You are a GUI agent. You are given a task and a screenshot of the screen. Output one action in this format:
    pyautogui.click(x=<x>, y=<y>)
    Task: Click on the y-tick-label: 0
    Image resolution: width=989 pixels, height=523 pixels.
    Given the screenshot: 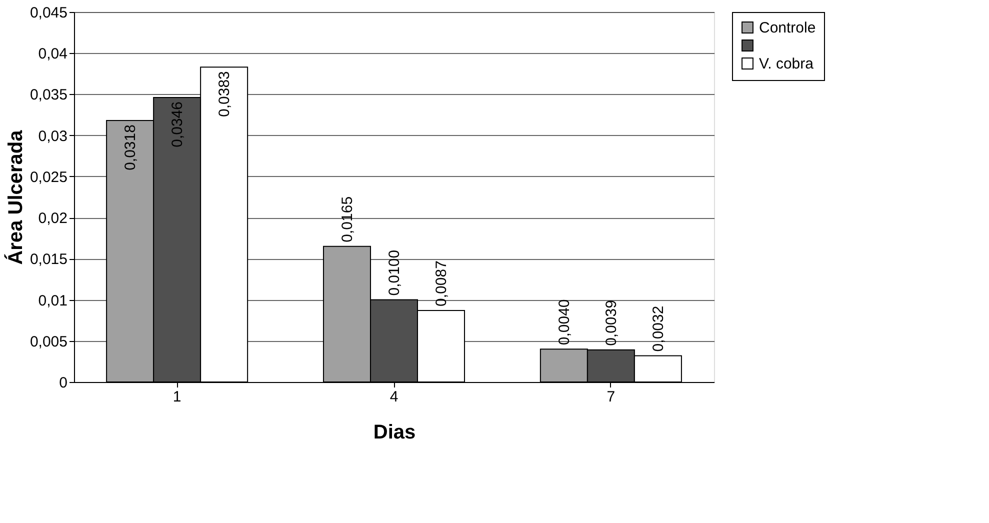 What is the action you would take?
    pyautogui.click(x=63, y=383)
    